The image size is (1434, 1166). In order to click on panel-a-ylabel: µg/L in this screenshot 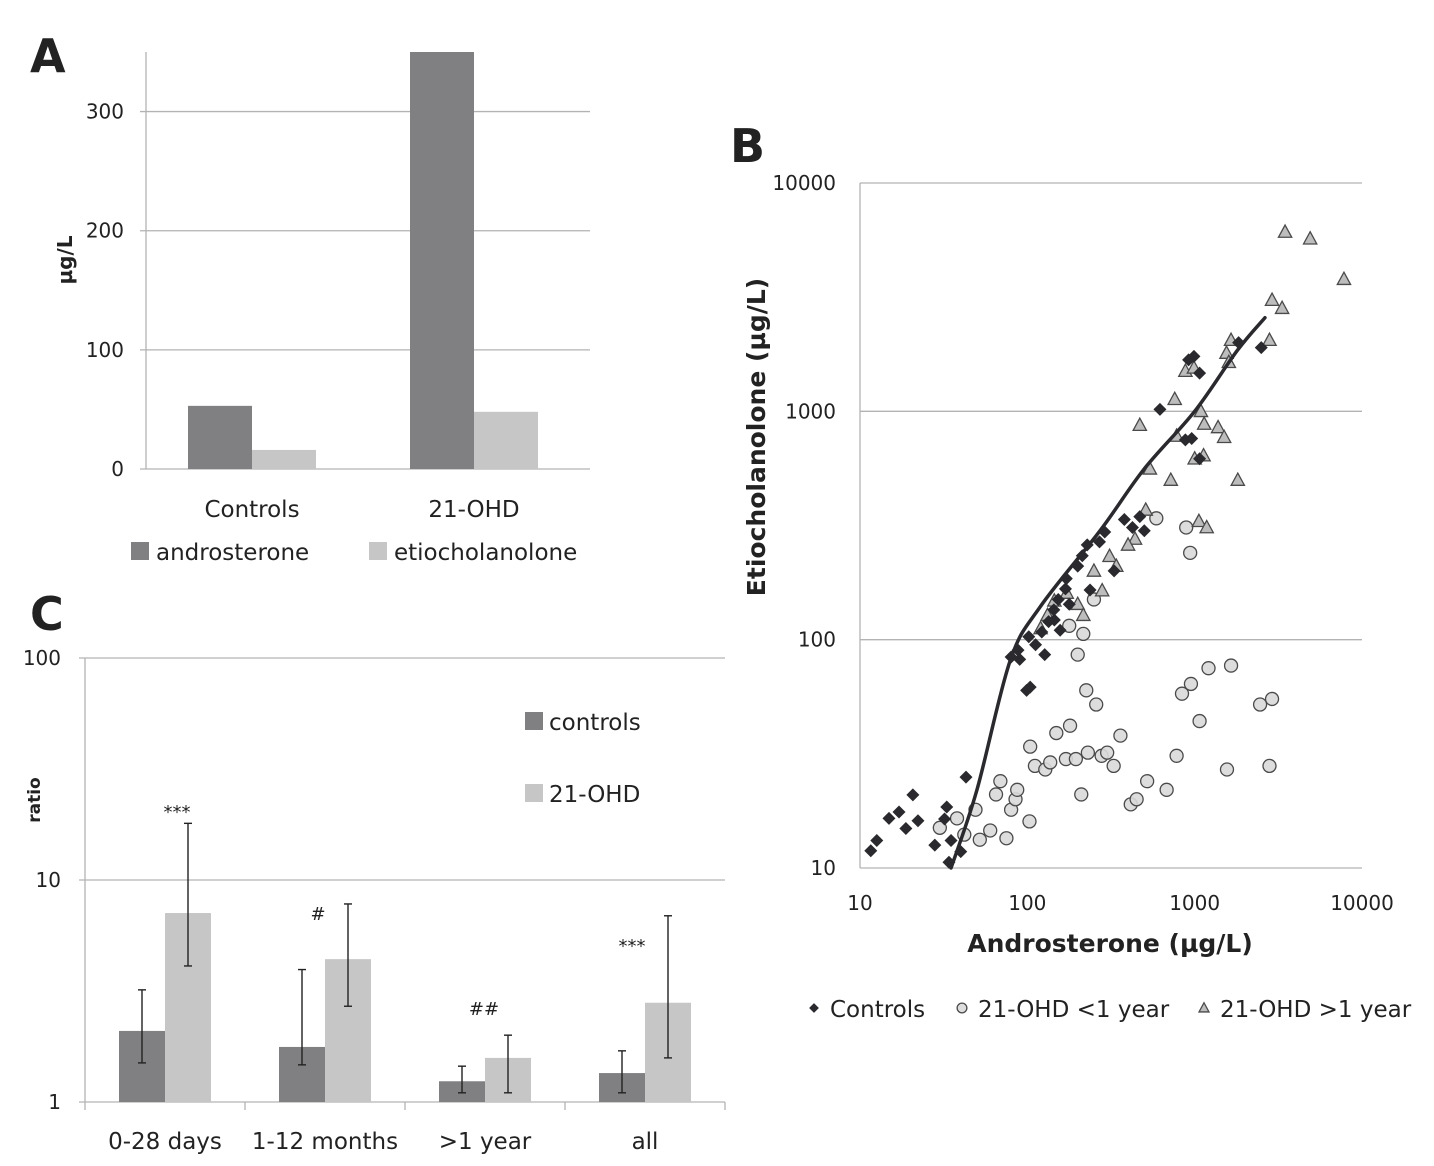, I will do `click(65, 259)`.